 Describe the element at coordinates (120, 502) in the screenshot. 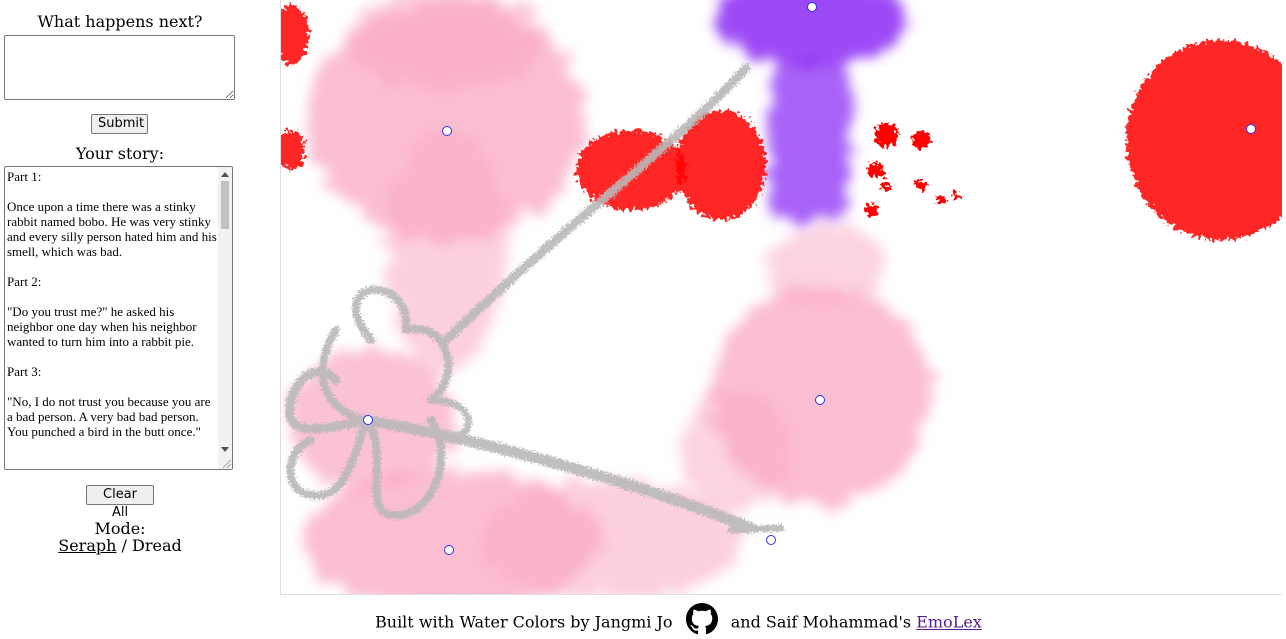

I see `clear-all-button: Clear All` at that location.